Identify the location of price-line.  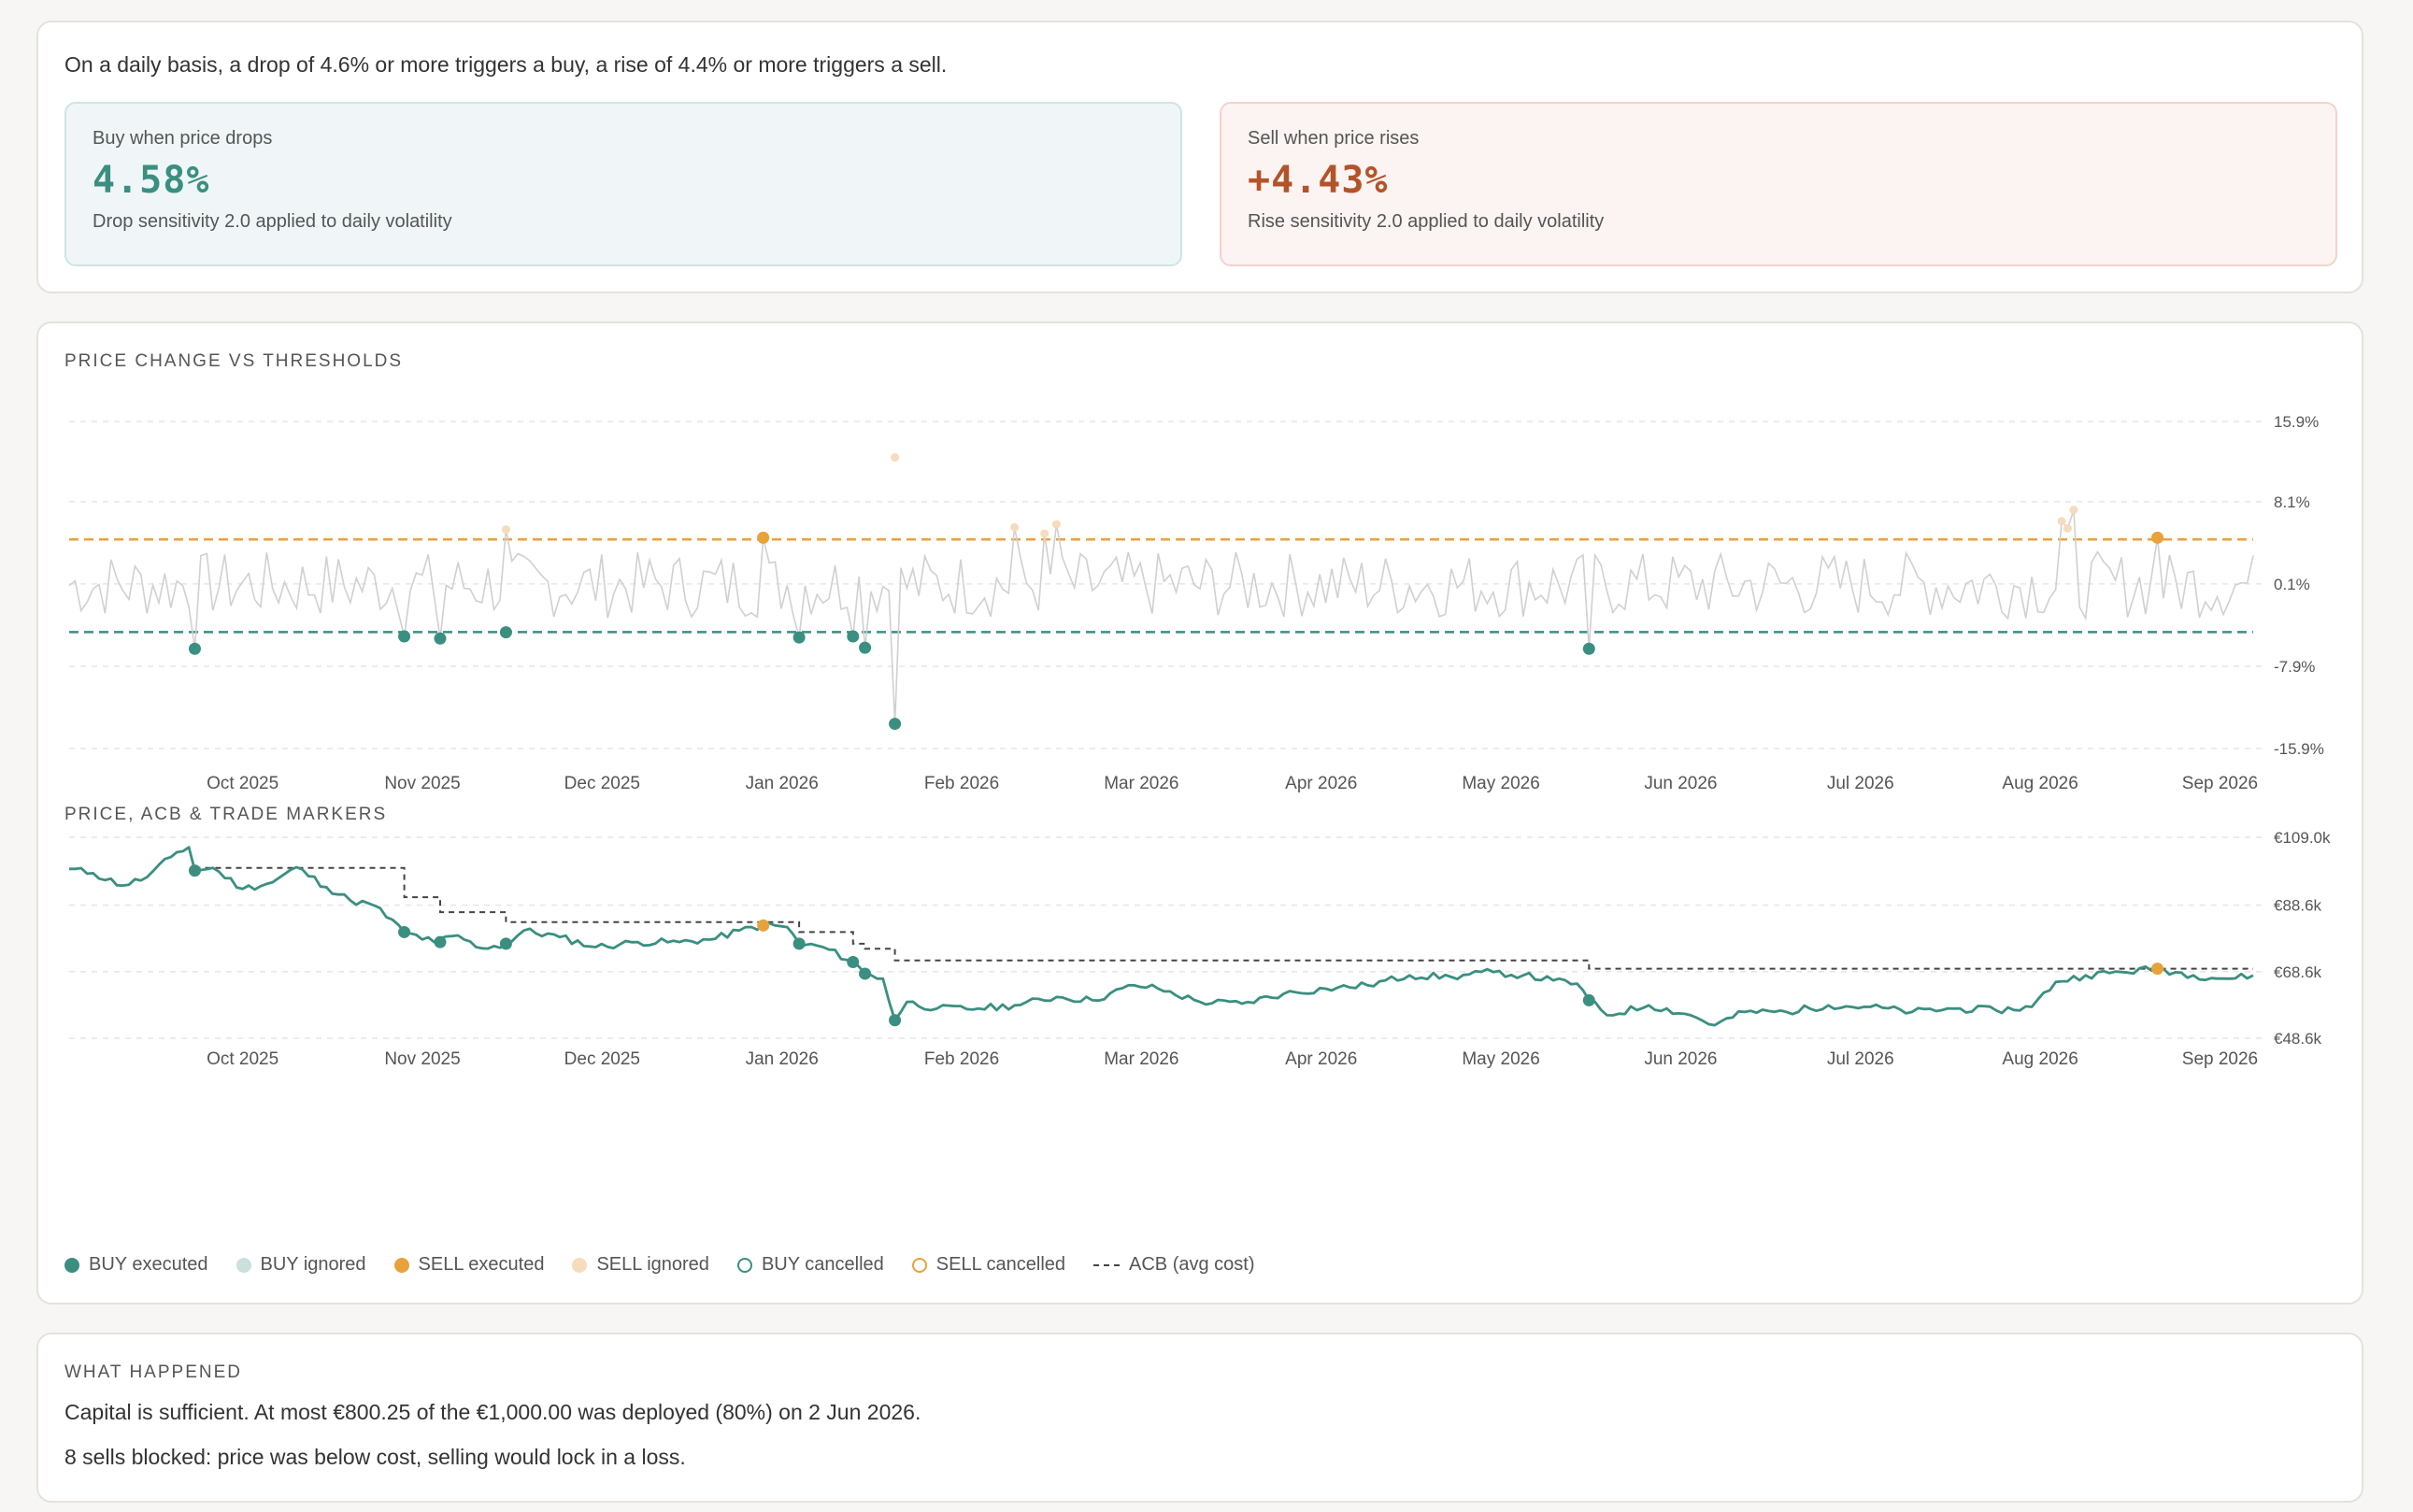
(1162, 936).